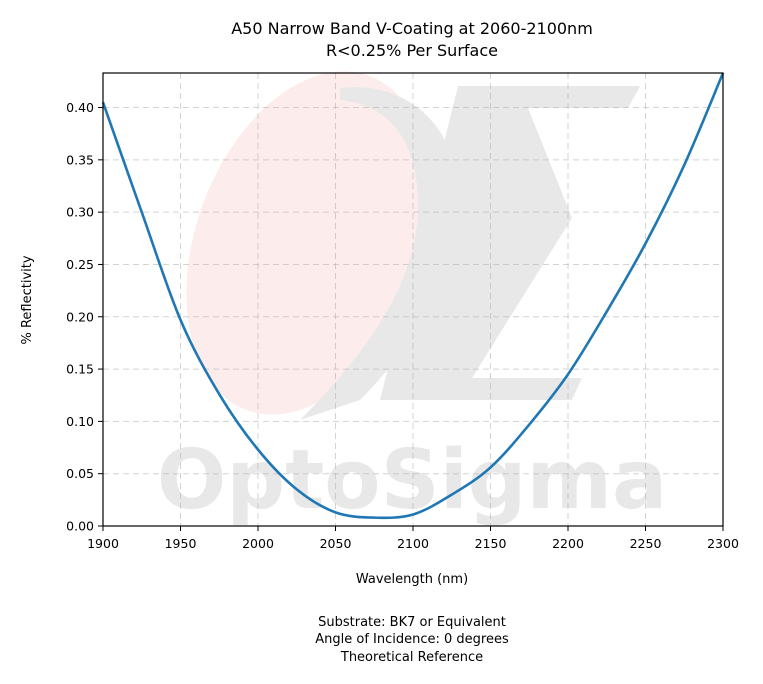 The height and width of the screenshot is (684, 763). What do you see at coordinates (412, 639) in the screenshot?
I see `footer-line-angle: Angle of Incidence: 0 degrees` at bounding box center [412, 639].